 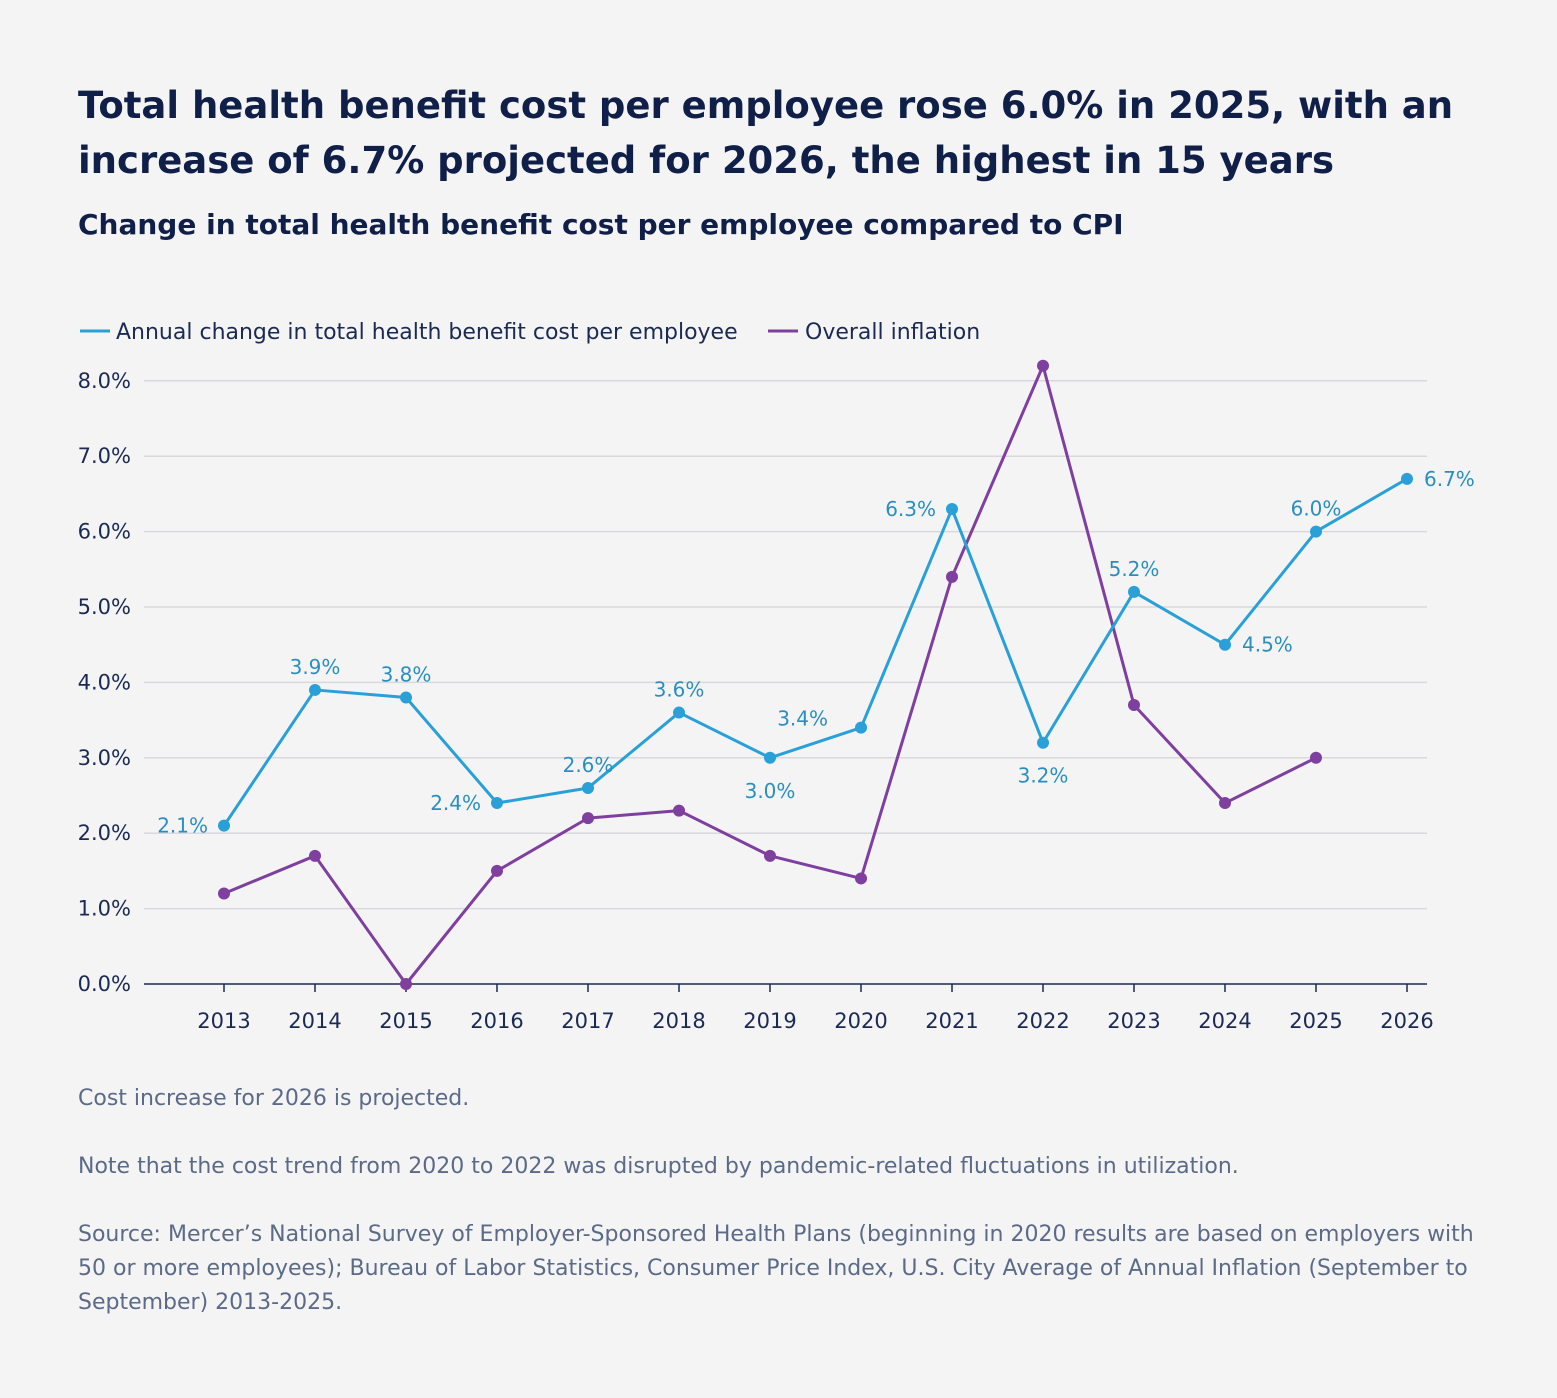 What do you see at coordinates (679, 690) in the screenshot?
I see `data-label: 3.6%` at bounding box center [679, 690].